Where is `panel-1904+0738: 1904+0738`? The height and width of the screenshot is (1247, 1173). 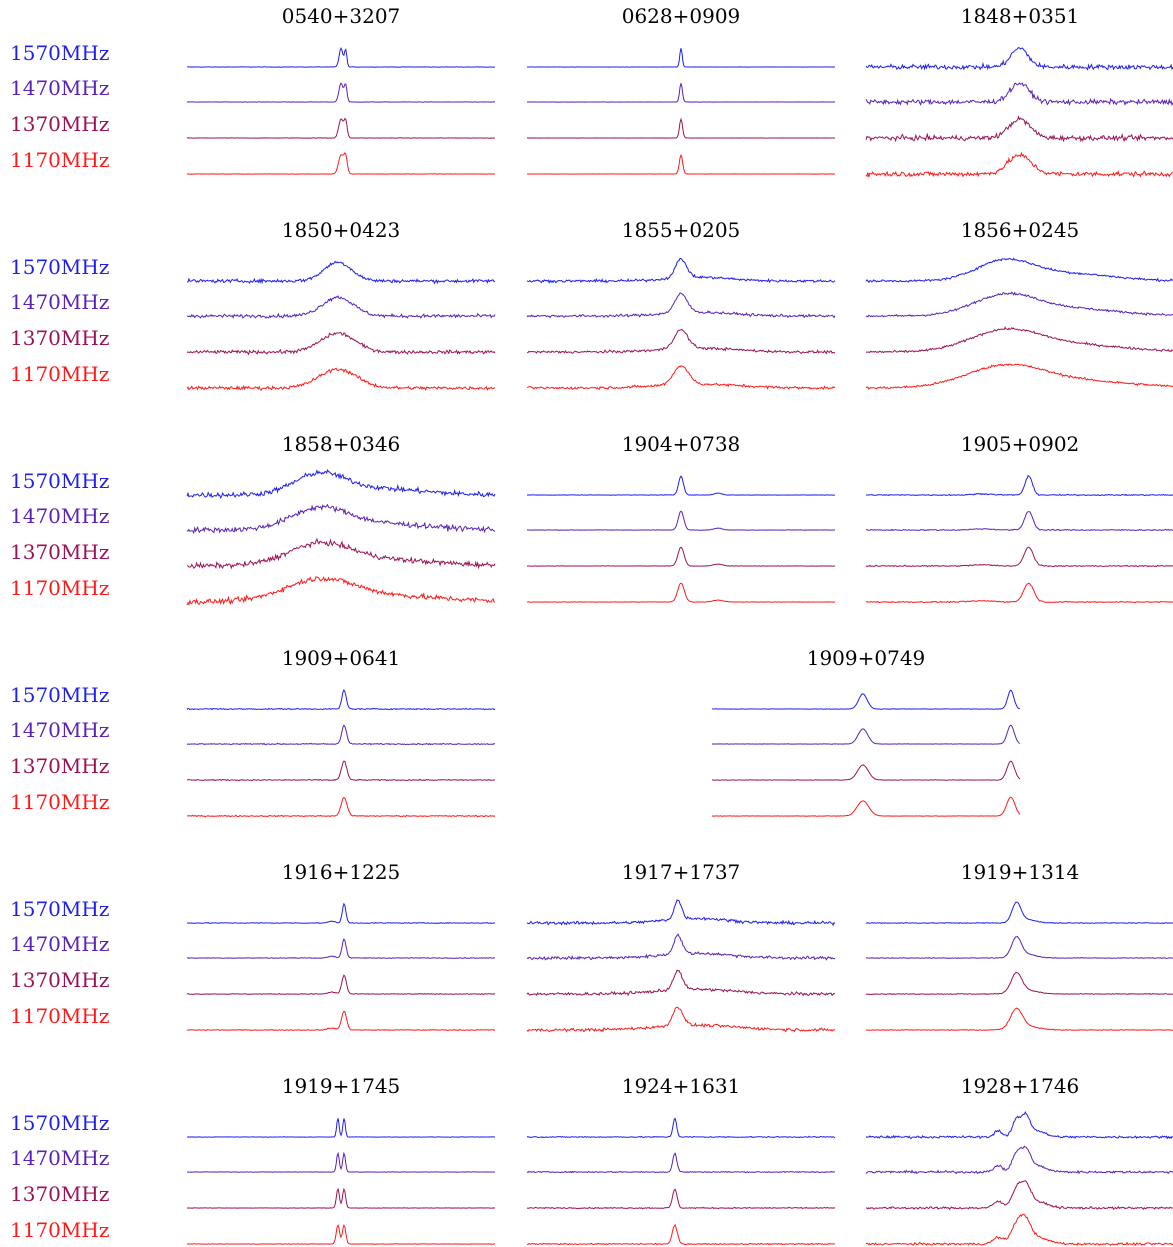 panel-1904+0738: 1904+0738 is located at coordinates (681, 517).